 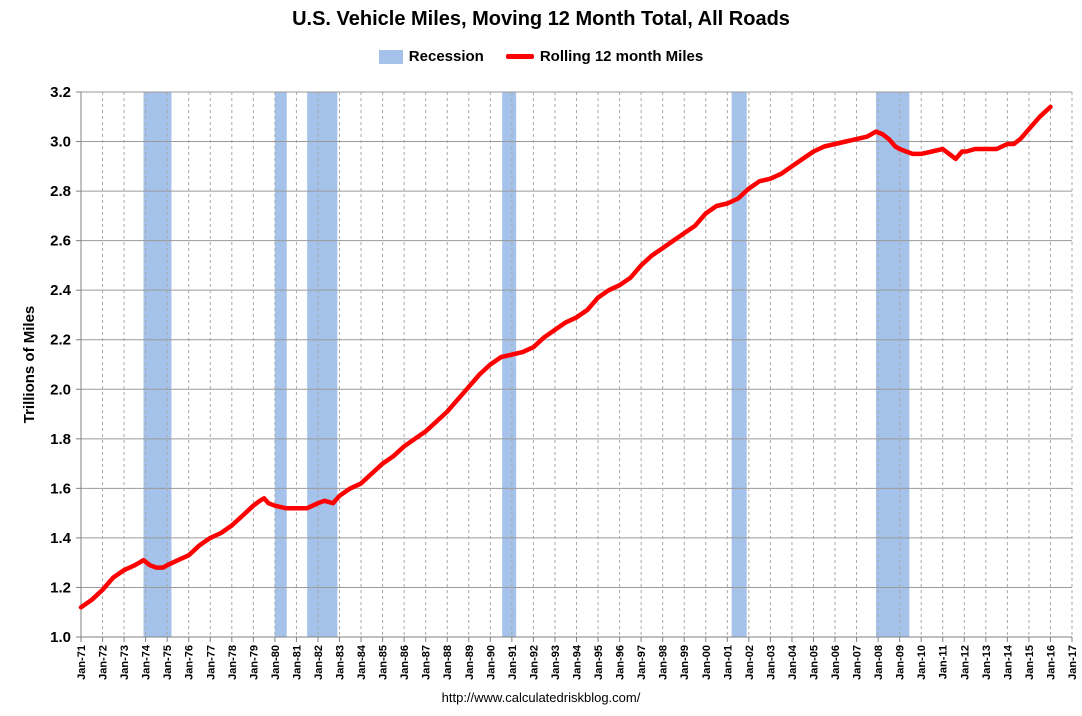 I want to click on x-tick-label: Jan-10, so click(x=922, y=662).